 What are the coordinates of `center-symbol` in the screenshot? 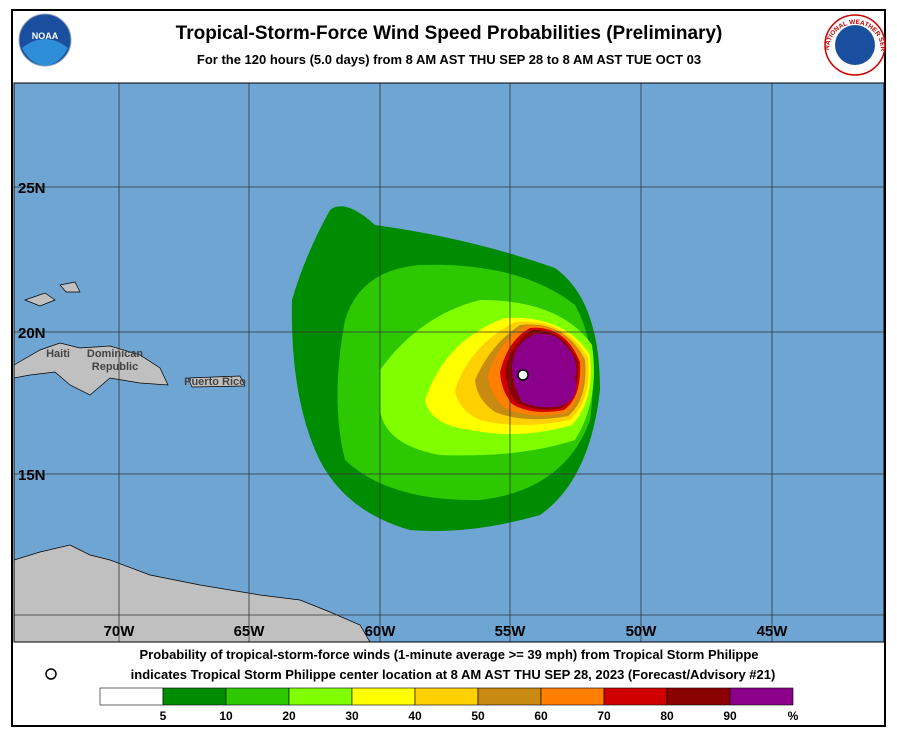 It's located at (51, 674).